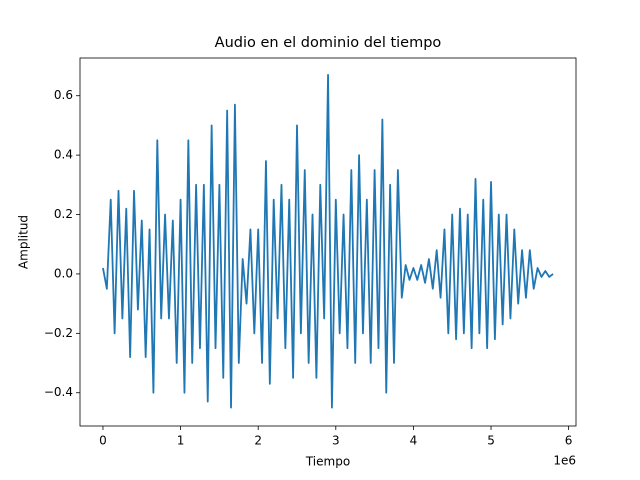 This screenshot has width=640, height=480. What do you see at coordinates (569, 441) in the screenshot?
I see `x-tick-label: 6` at bounding box center [569, 441].